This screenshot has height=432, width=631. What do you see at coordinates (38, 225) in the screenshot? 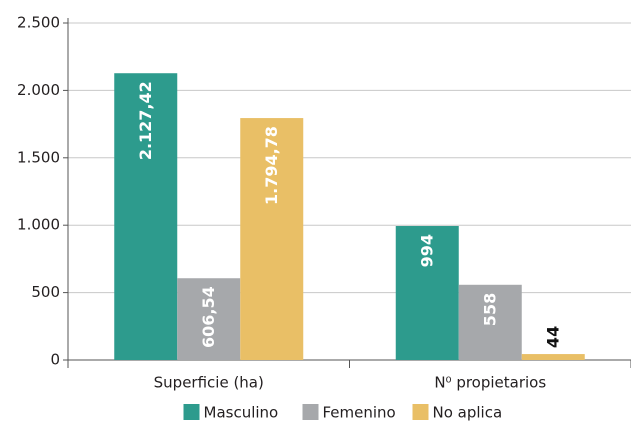
I see `y-tick-label: 1.000` at bounding box center [38, 225].